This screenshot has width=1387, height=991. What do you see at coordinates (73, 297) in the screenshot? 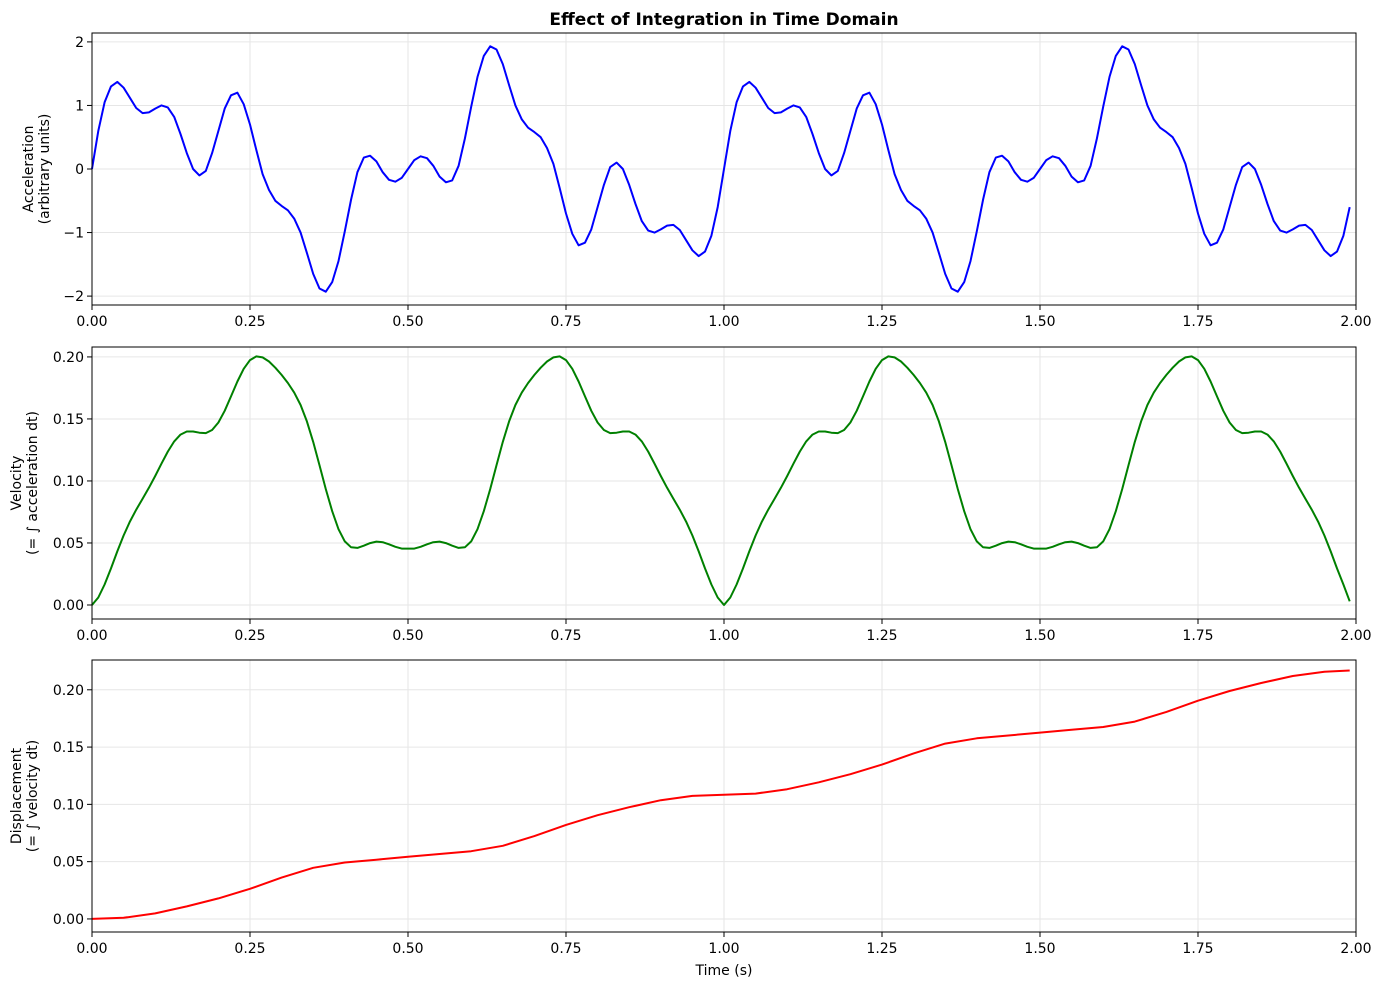
I see `y-tick-label: −2` at bounding box center [73, 297].